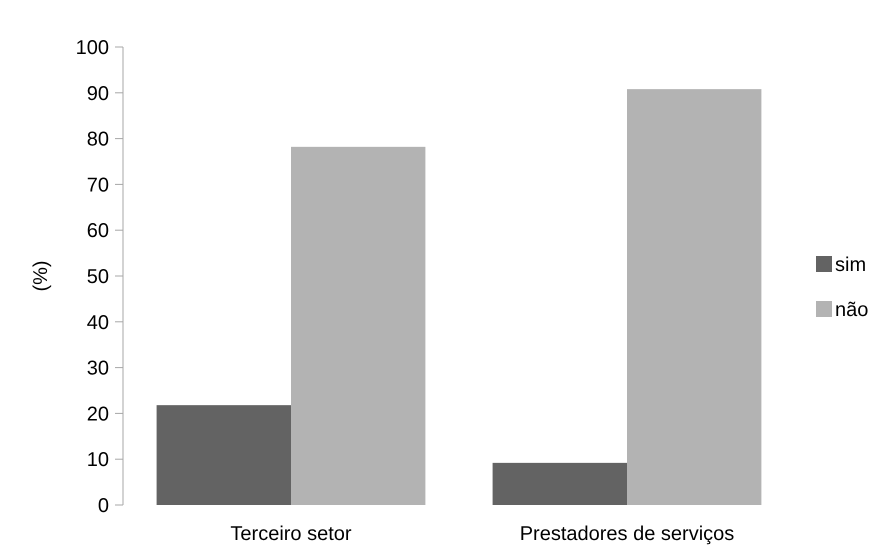  Describe the element at coordinates (97, 185) in the screenshot. I see `y-tick-label: 70` at that location.